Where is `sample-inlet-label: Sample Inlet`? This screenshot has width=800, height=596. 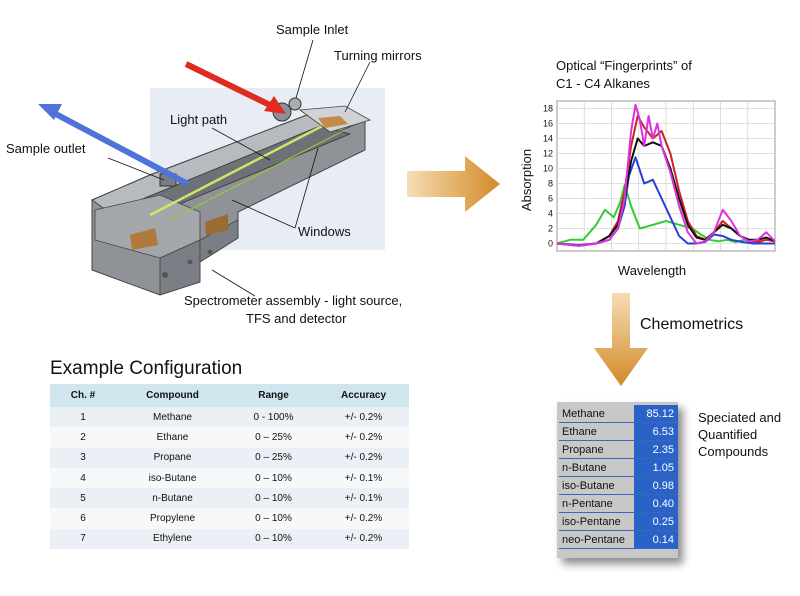 sample-inlet-label: Sample Inlet is located at coordinates (312, 29).